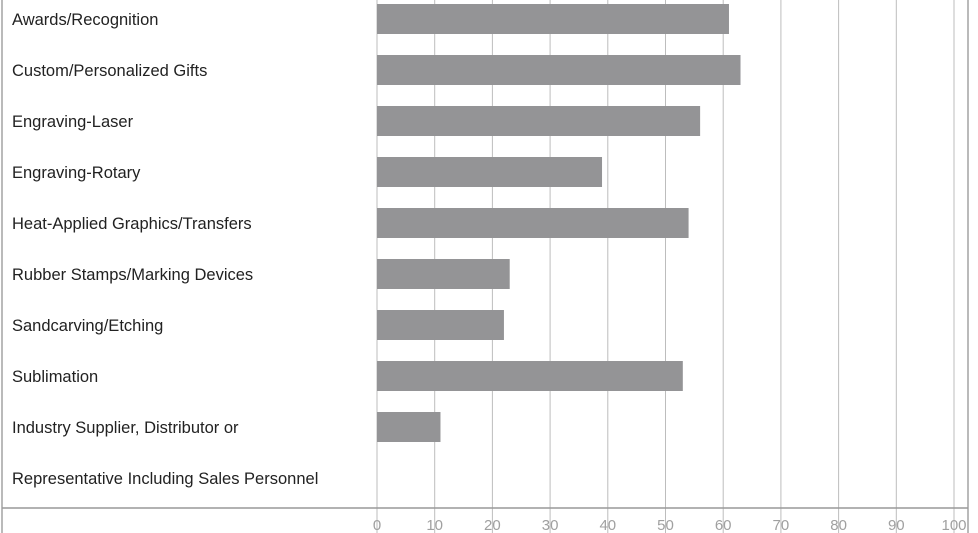 This screenshot has width=978, height=533. What do you see at coordinates (76, 173) in the screenshot?
I see `category-label-3: Engraving-Rotary` at bounding box center [76, 173].